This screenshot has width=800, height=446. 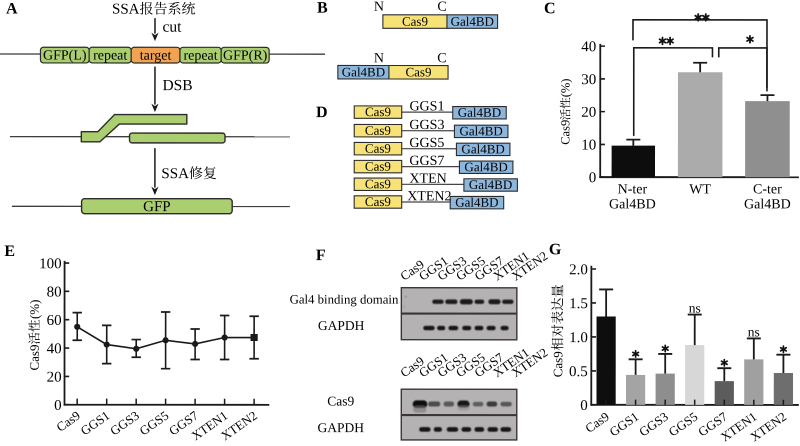 What do you see at coordinates (588, 146) in the screenshot?
I see `svg-text: 10` at bounding box center [588, 146].